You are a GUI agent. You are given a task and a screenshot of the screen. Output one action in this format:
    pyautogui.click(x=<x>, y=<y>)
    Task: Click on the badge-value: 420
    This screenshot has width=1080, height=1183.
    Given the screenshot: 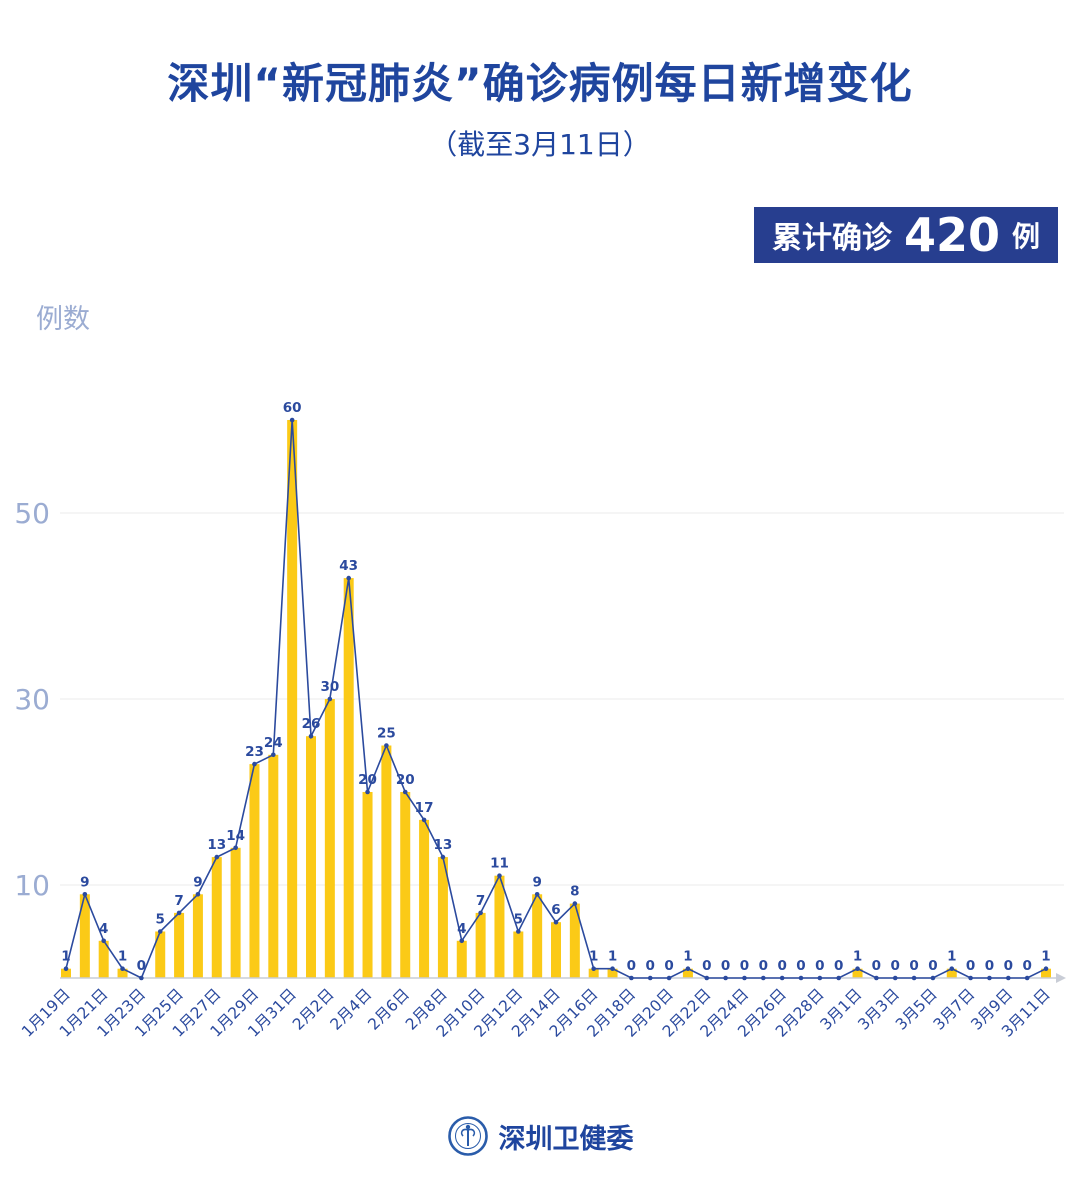 What is the action you would take?
    pyautogui.click(x=951, y=235)
    